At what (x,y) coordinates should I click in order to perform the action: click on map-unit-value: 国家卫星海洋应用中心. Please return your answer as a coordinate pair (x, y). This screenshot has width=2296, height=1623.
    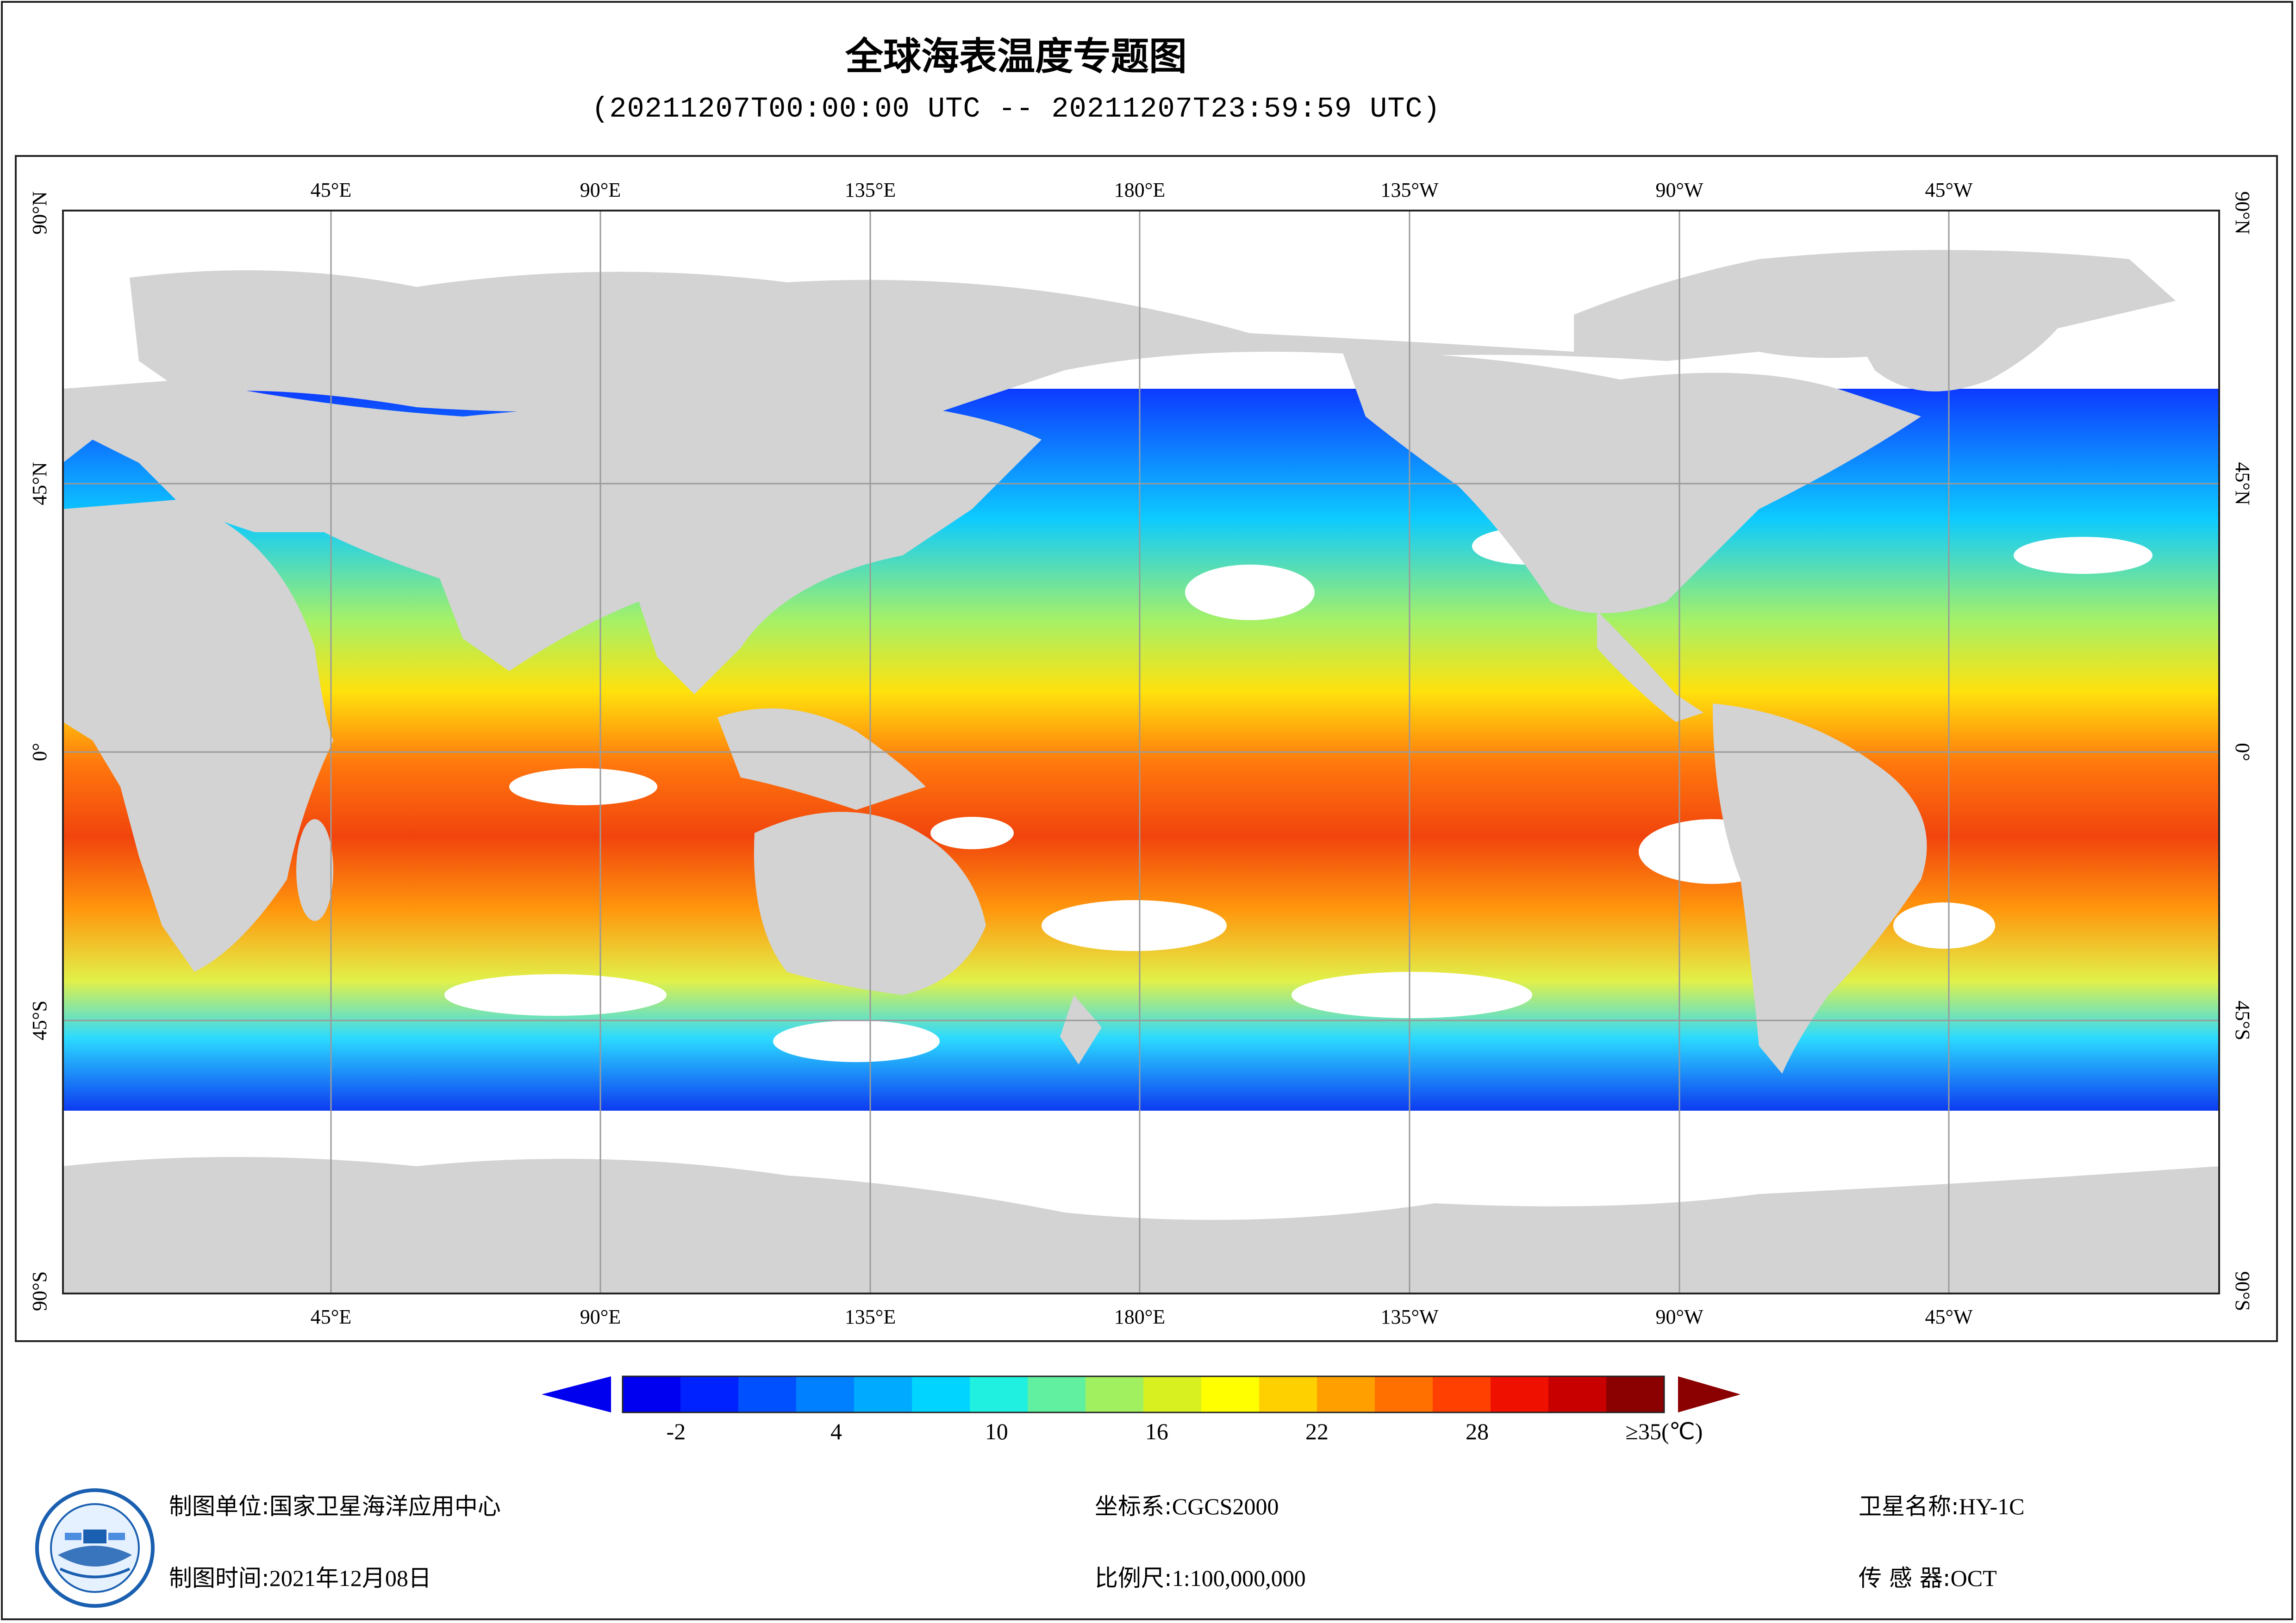
    Looking at the image, I should click on (385, 1506).